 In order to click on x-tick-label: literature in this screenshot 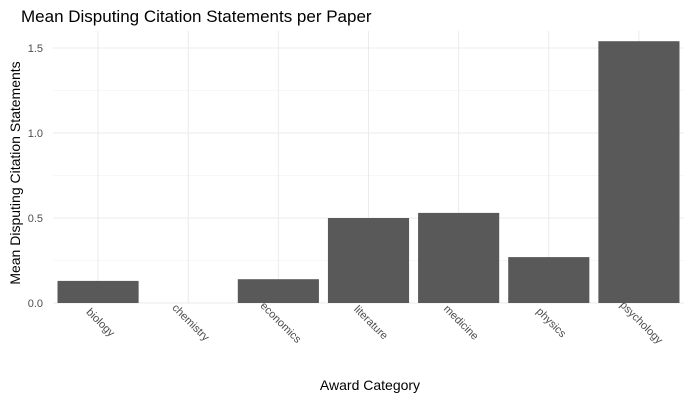, I will do `click(370, 323)`.